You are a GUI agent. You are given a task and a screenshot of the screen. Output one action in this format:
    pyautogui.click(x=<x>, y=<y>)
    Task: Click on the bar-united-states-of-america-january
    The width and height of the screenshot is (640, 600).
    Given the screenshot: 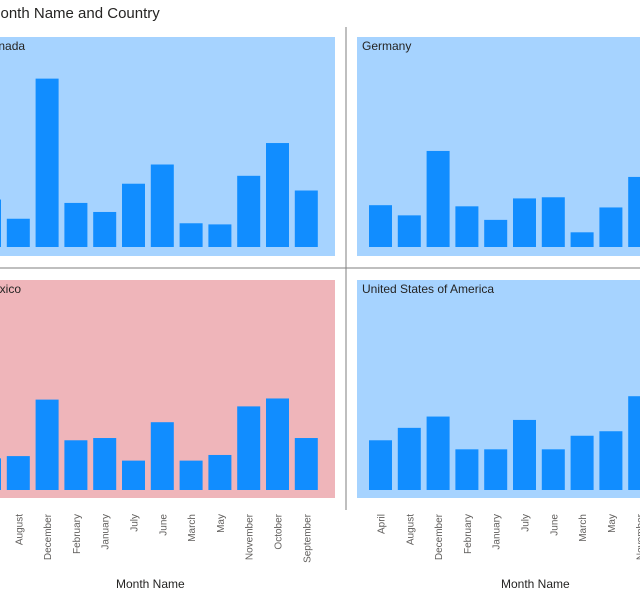 What is the action you would take?
    pyautogui.click(x=496, y=469)
    